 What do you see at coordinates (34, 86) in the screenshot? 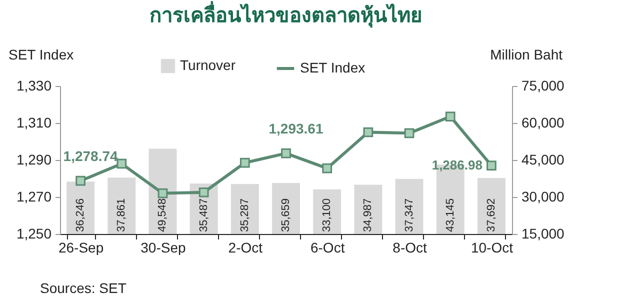
I see `y-tick-label: 1,330` at bounding box center [34, 86].